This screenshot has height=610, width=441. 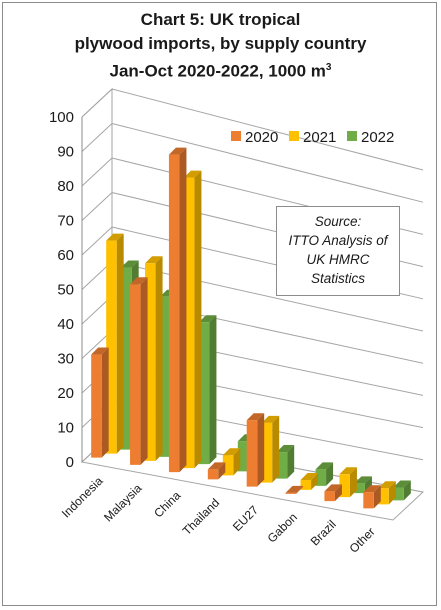 I want to click on bar-2022-eu27, so click(x=285, y=462).